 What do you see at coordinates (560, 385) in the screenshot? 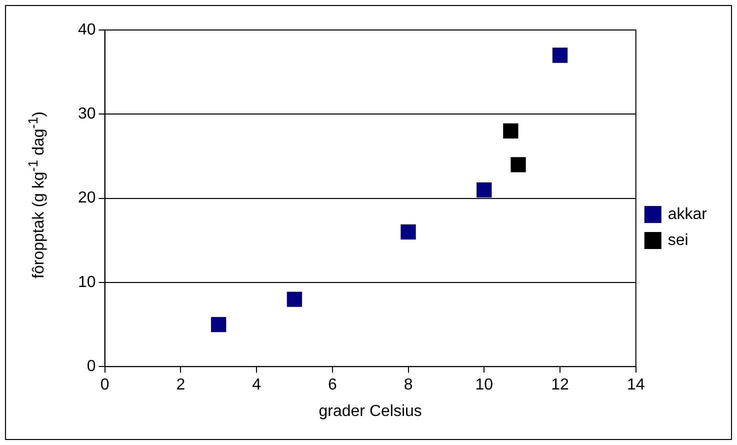
I see `x-tick-label: 12` at bounding box center [560, 385].